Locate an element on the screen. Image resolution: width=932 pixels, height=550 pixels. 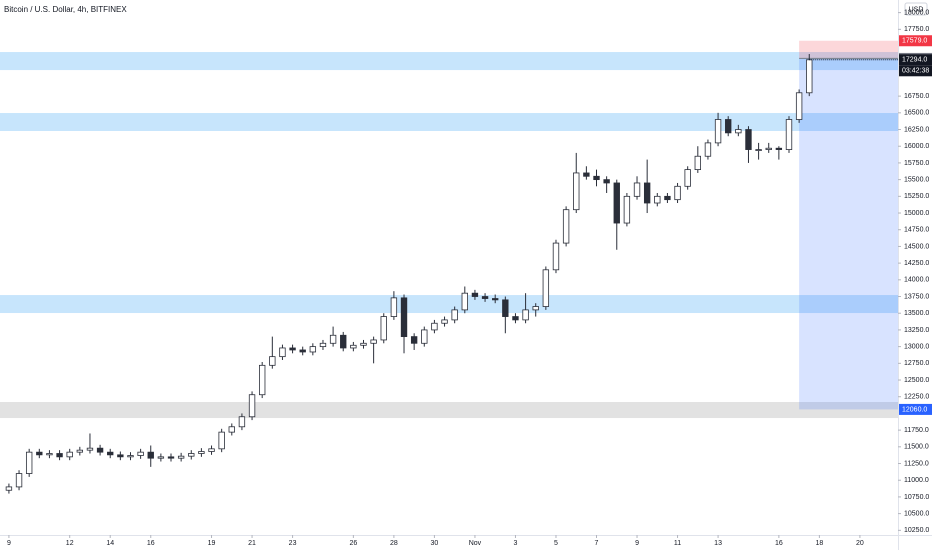
y-tick-label: 15750.0 is located at coordinates (916, 163).